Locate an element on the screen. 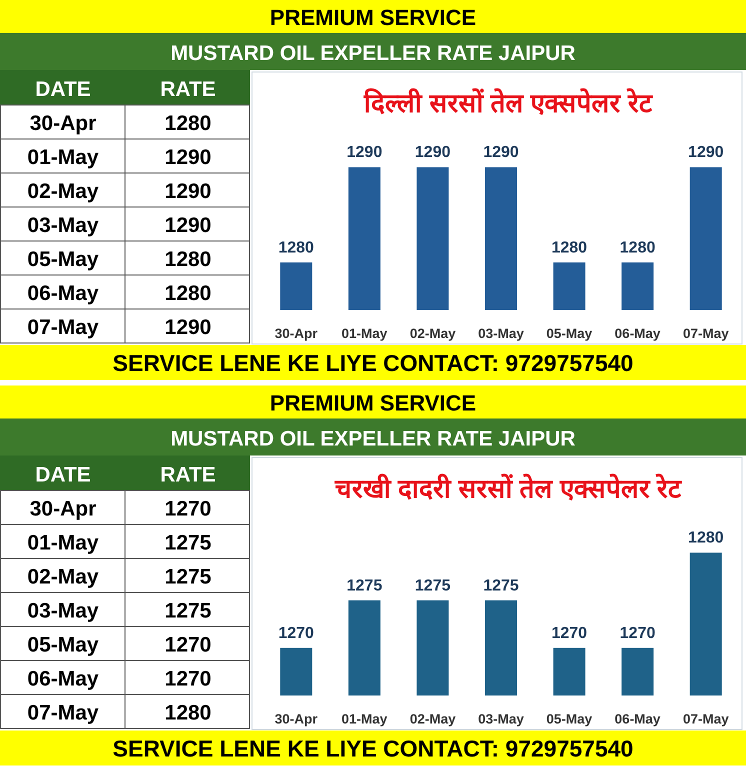 This screenshot has height=771, width=746. text: चरखी दादरी सरसों तेल एक्सपेलर रेट is located at coordinates (508, 489).